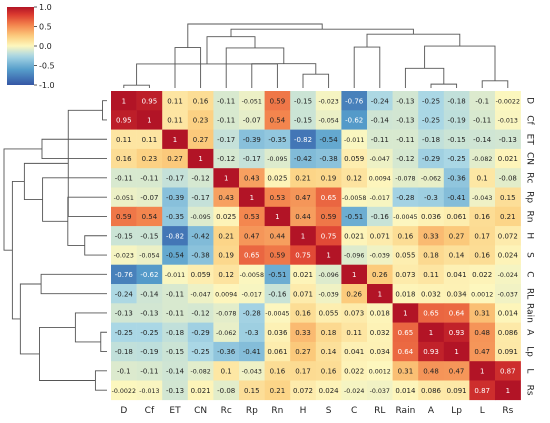  Describe the element at coordinates (226, 314) in the screenshot. I see `cell-value-label: -0.078` at that location.